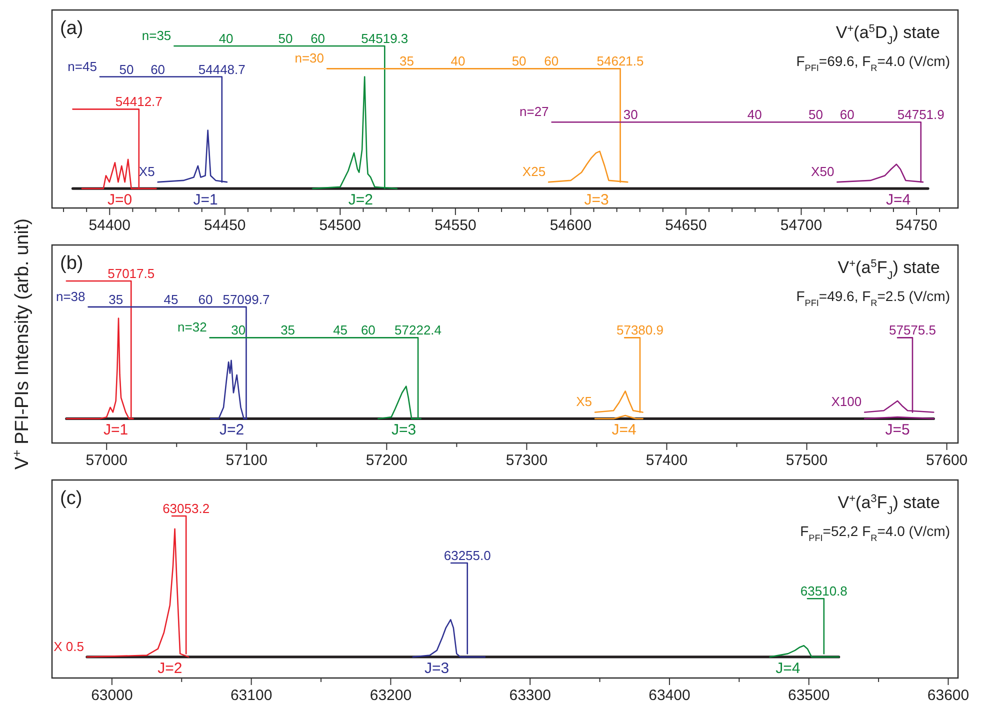  What do you see at coordinates (109, 225) in the screenshot?
I see `x-tick-label: 54400` at bounding box center [109, 225].